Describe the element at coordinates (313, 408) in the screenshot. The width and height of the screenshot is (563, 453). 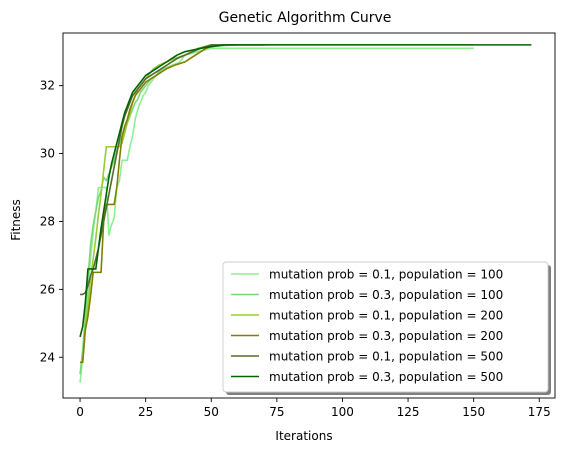
I see `x-axis: 0 25 50 75 100 125 150 175` at that location.